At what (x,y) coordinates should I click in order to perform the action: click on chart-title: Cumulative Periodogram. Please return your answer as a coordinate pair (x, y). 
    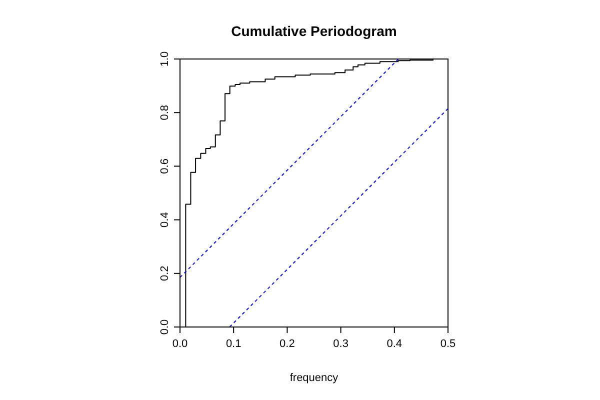
    Looking at the image, I should click on (314, 31).